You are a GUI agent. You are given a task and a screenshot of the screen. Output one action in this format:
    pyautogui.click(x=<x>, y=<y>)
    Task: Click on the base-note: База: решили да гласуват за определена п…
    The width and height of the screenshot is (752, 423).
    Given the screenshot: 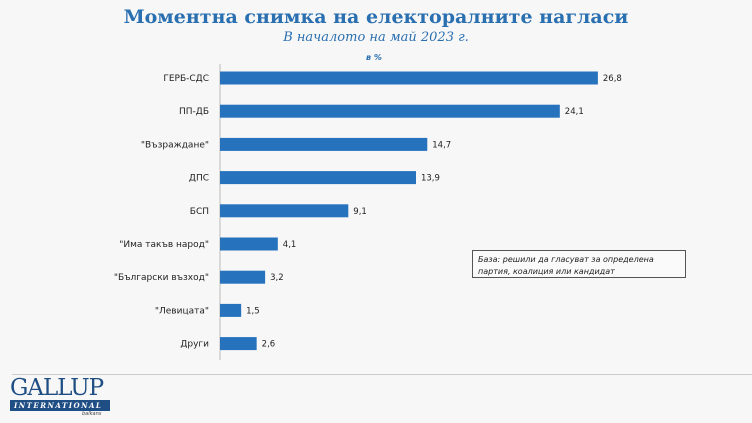 What is the action you would take?
    pyautogui.click(x=579, y=264)
    